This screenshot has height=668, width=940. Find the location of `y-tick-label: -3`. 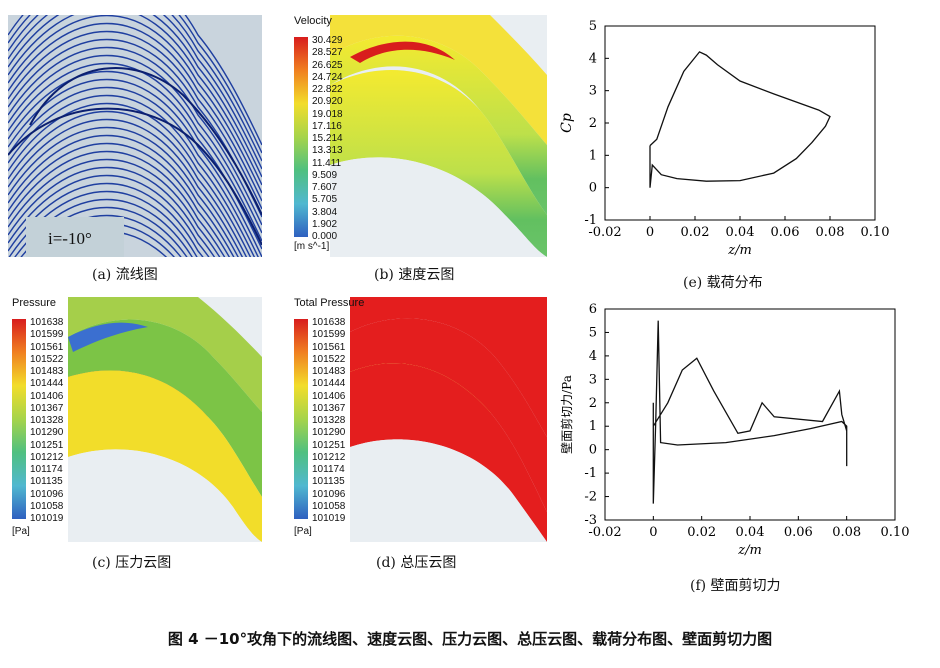

y-tick-label: -3 is located at coordinates (590, 520).